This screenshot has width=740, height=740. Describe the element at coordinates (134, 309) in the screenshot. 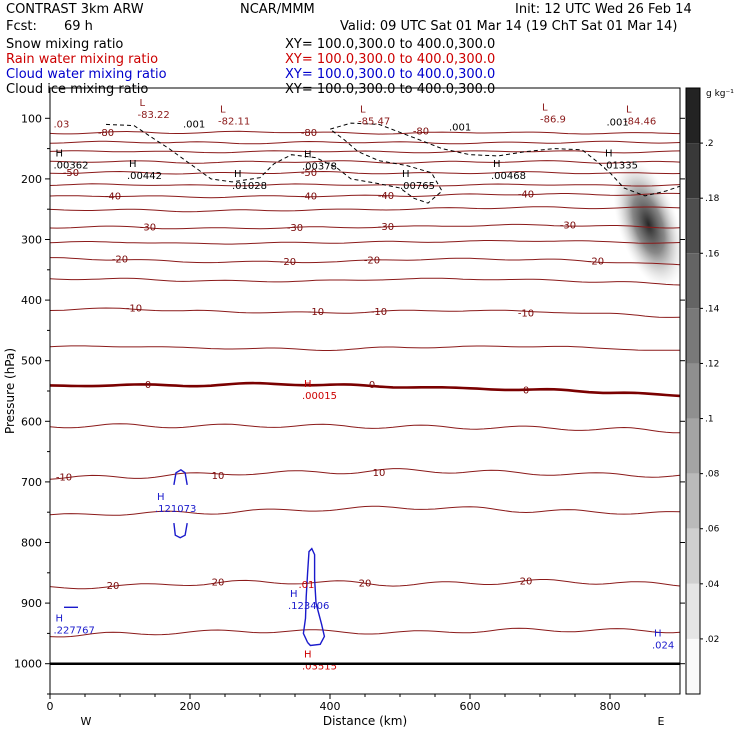

I see `contour-label-17: -10` at that location.